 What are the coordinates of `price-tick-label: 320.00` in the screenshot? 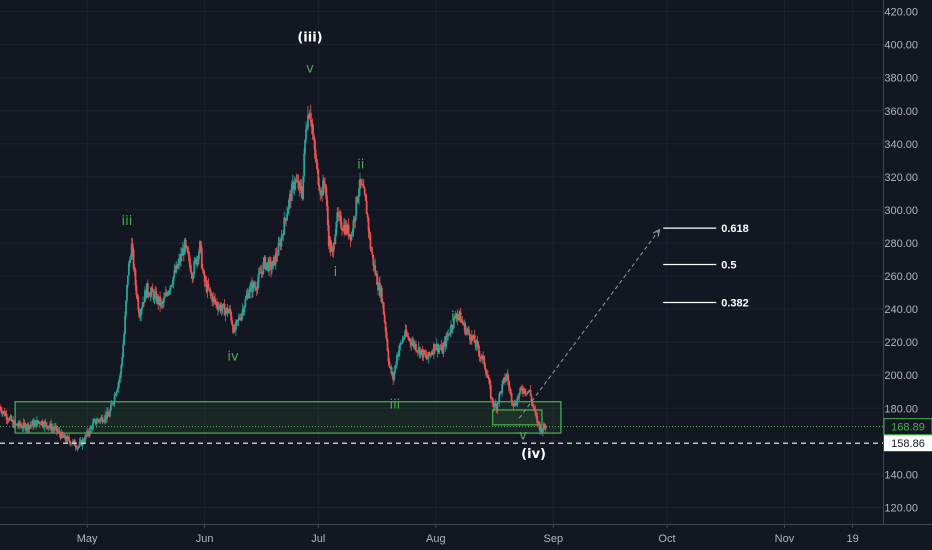 It's located at (901, 178).